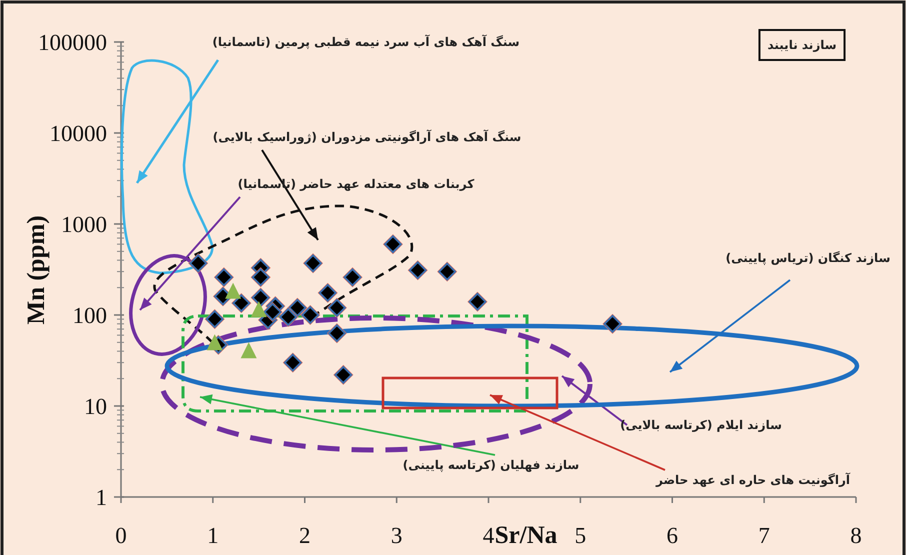 The width and height of the screenshot is (906, 555). I want to click on x-tick-label: 7, so click(764, 535).